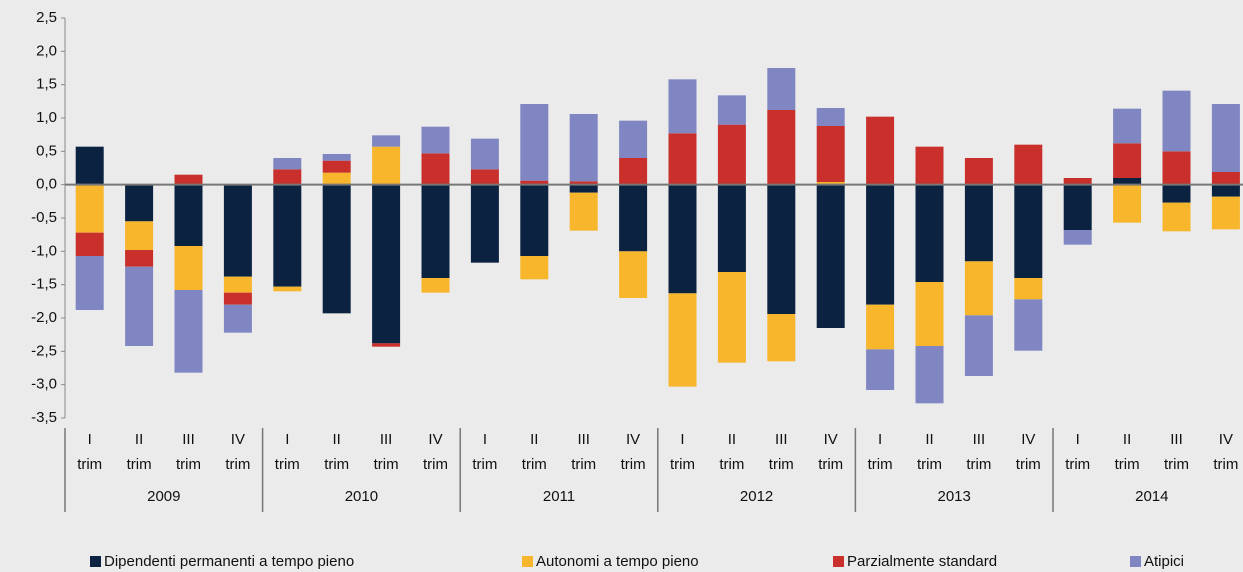  I want to click on legend-label: Autonomi a tempo pieno, so click(617, 561).